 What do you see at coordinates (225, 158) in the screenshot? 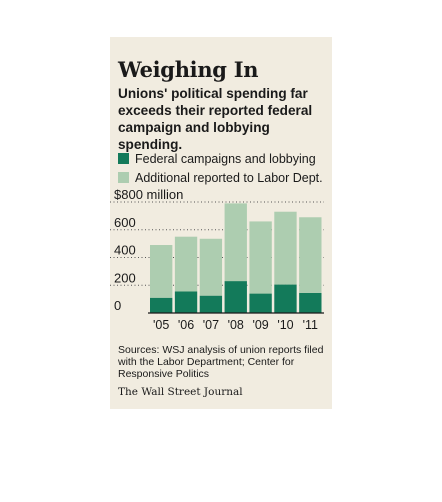
I see `legend-label-federal: Federal campaigns and lobbying` at bounding box center [225, 158].